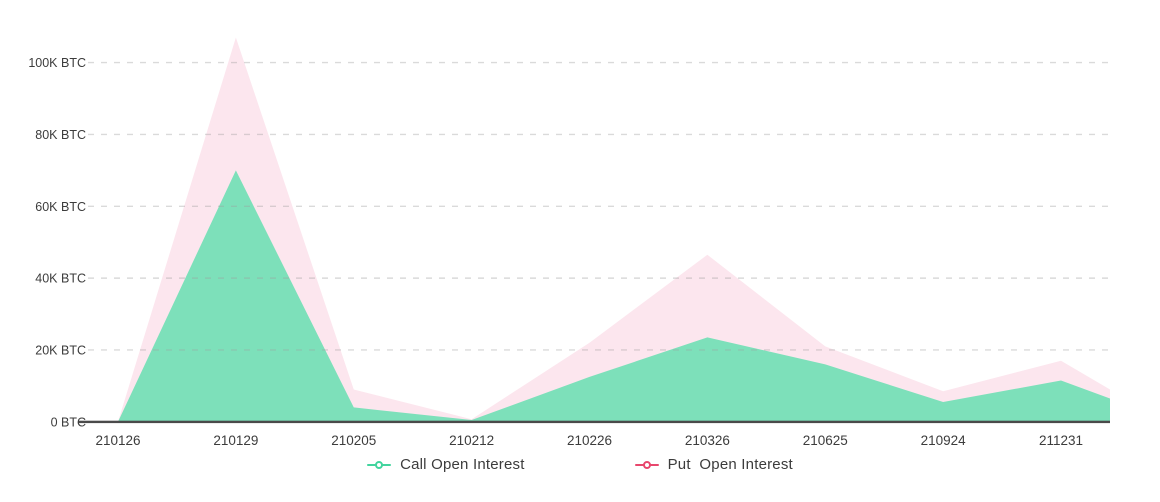 The width and height of the screenshot is (1160, 502). I want to click on legend-item-call-open-interest: Call Open Interest, so click(446, 464).